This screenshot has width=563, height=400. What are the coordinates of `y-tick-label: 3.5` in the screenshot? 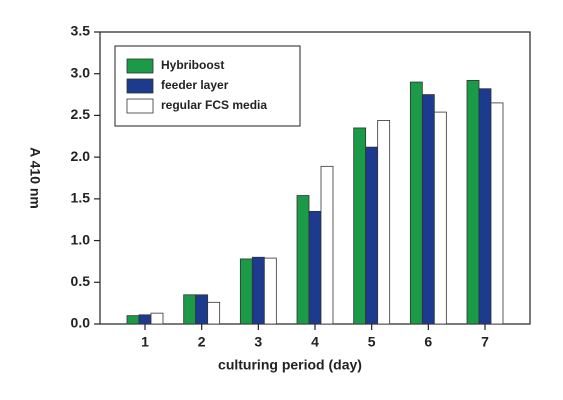 It's located at (81, 31).